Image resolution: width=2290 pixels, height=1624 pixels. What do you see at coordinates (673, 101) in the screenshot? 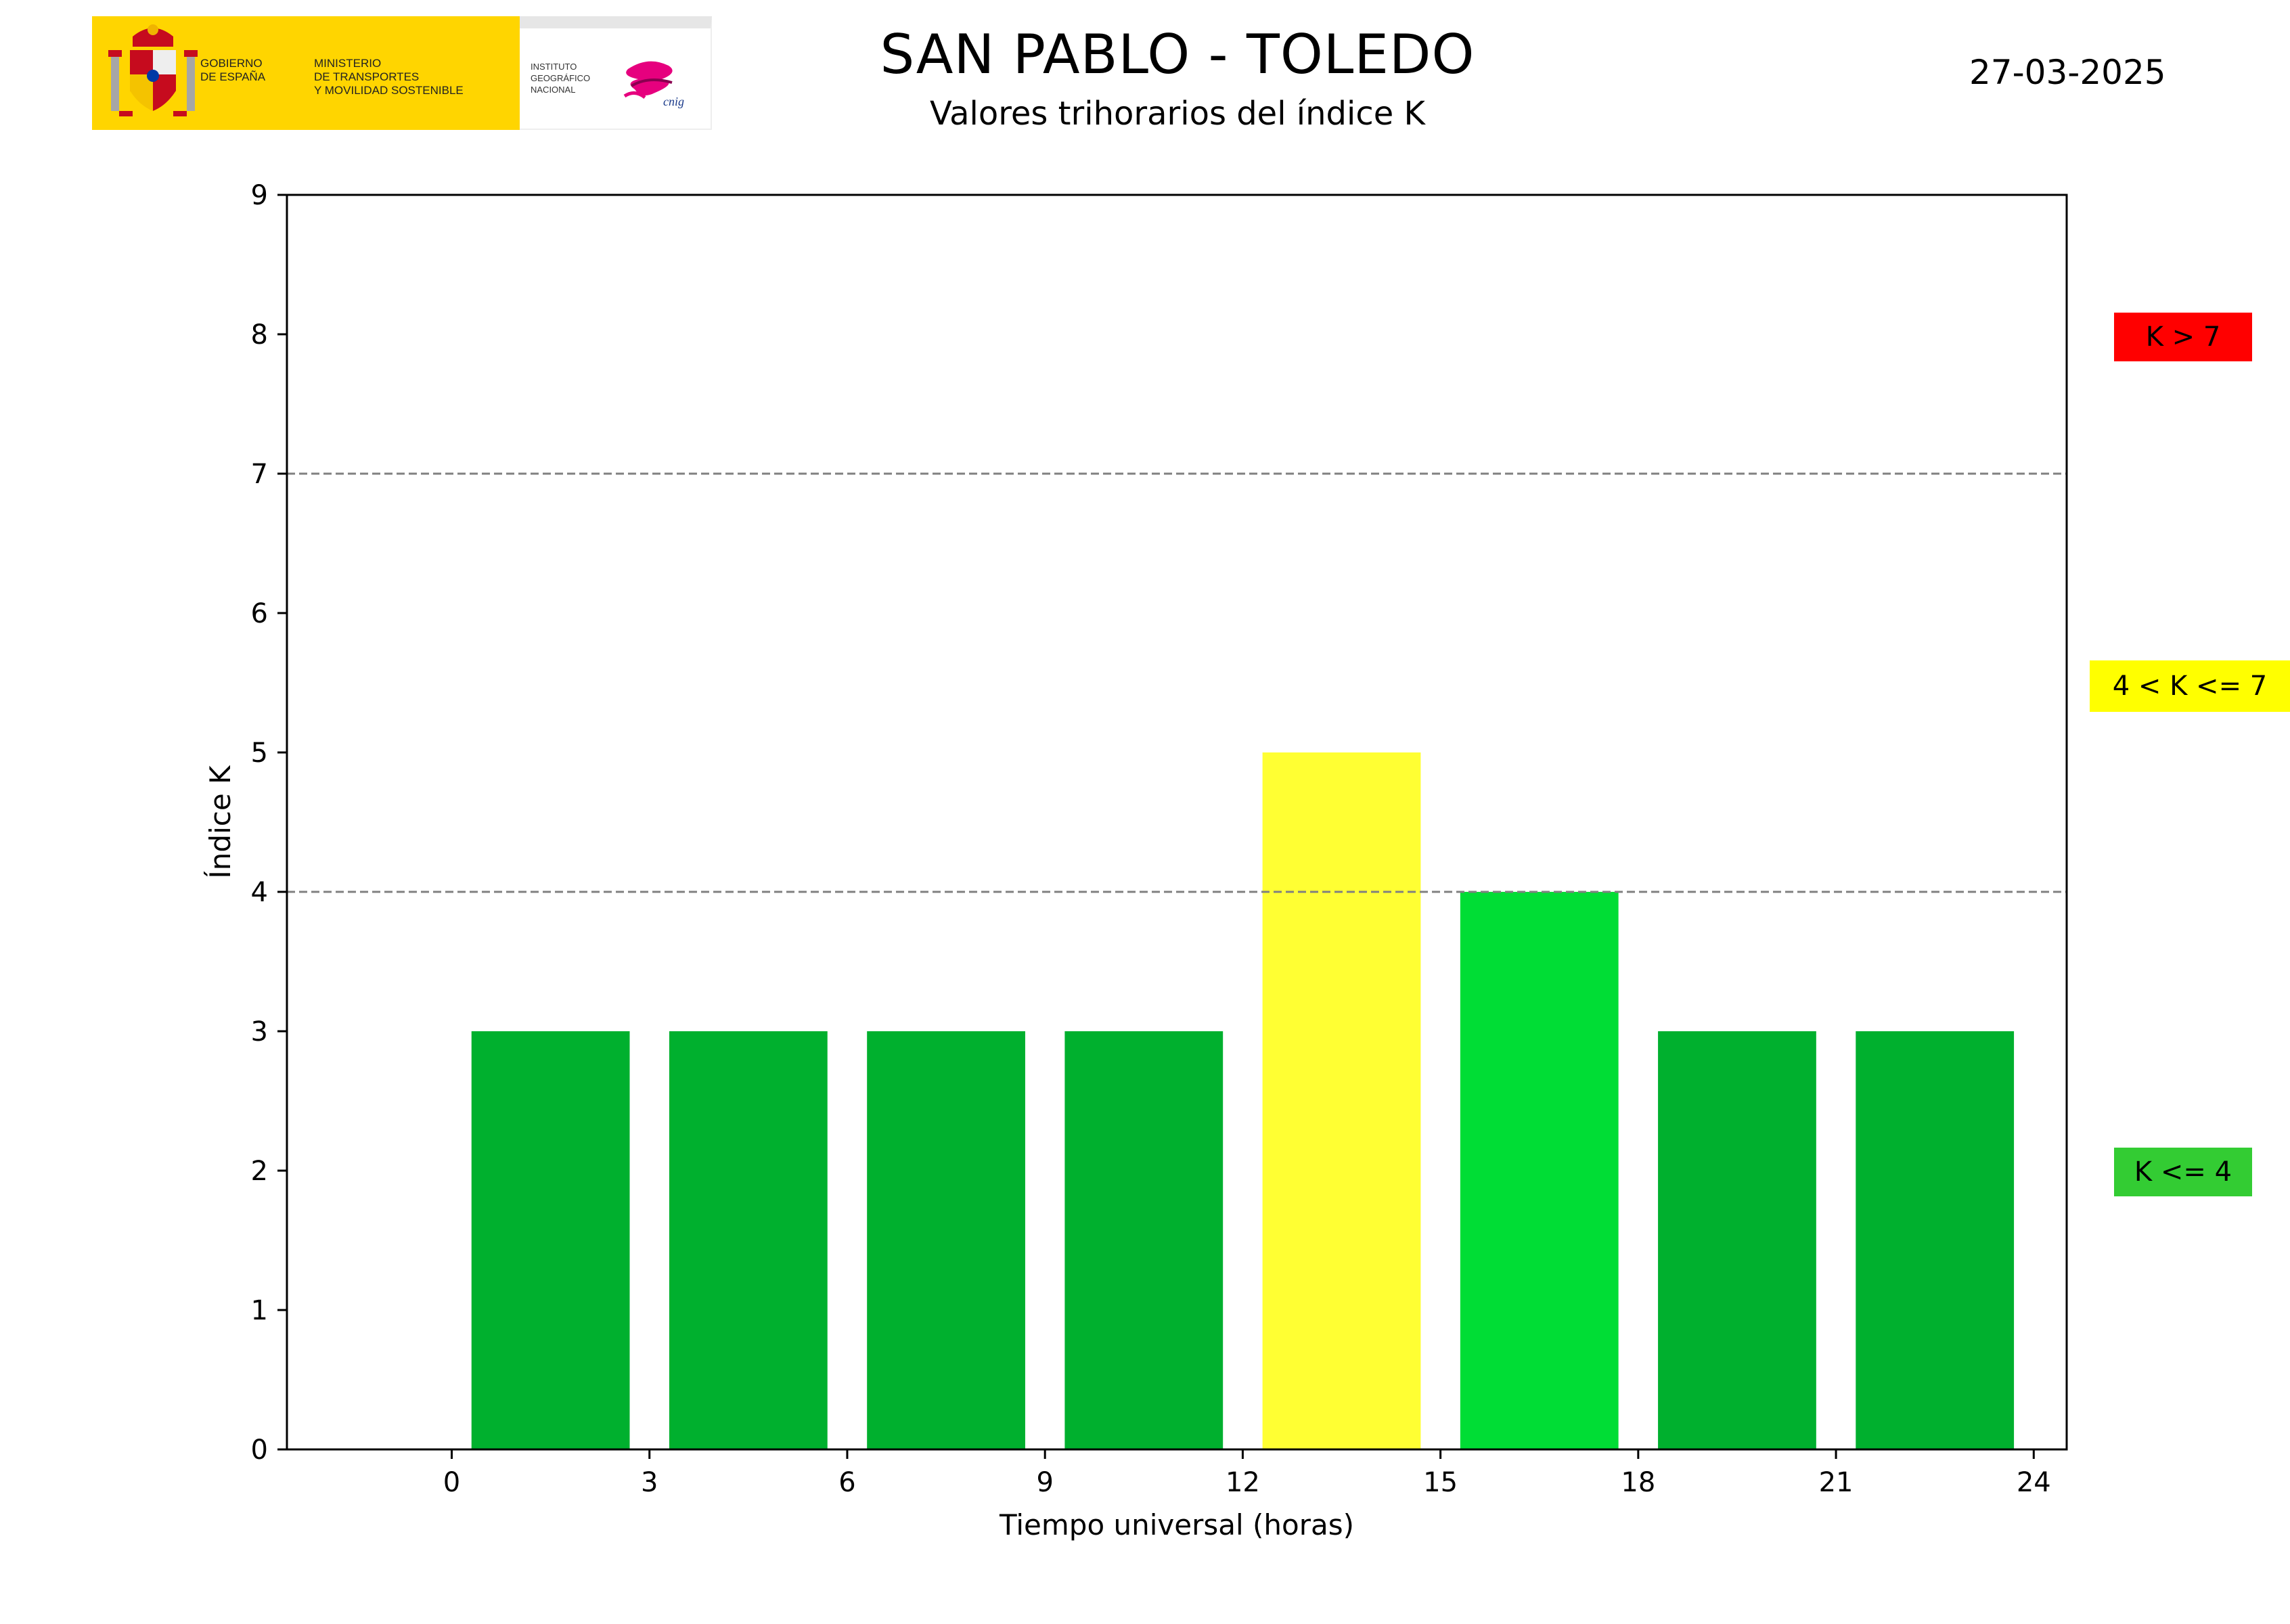
I see `logo-cnig-text: cnig` at bounding box center [673, 101].